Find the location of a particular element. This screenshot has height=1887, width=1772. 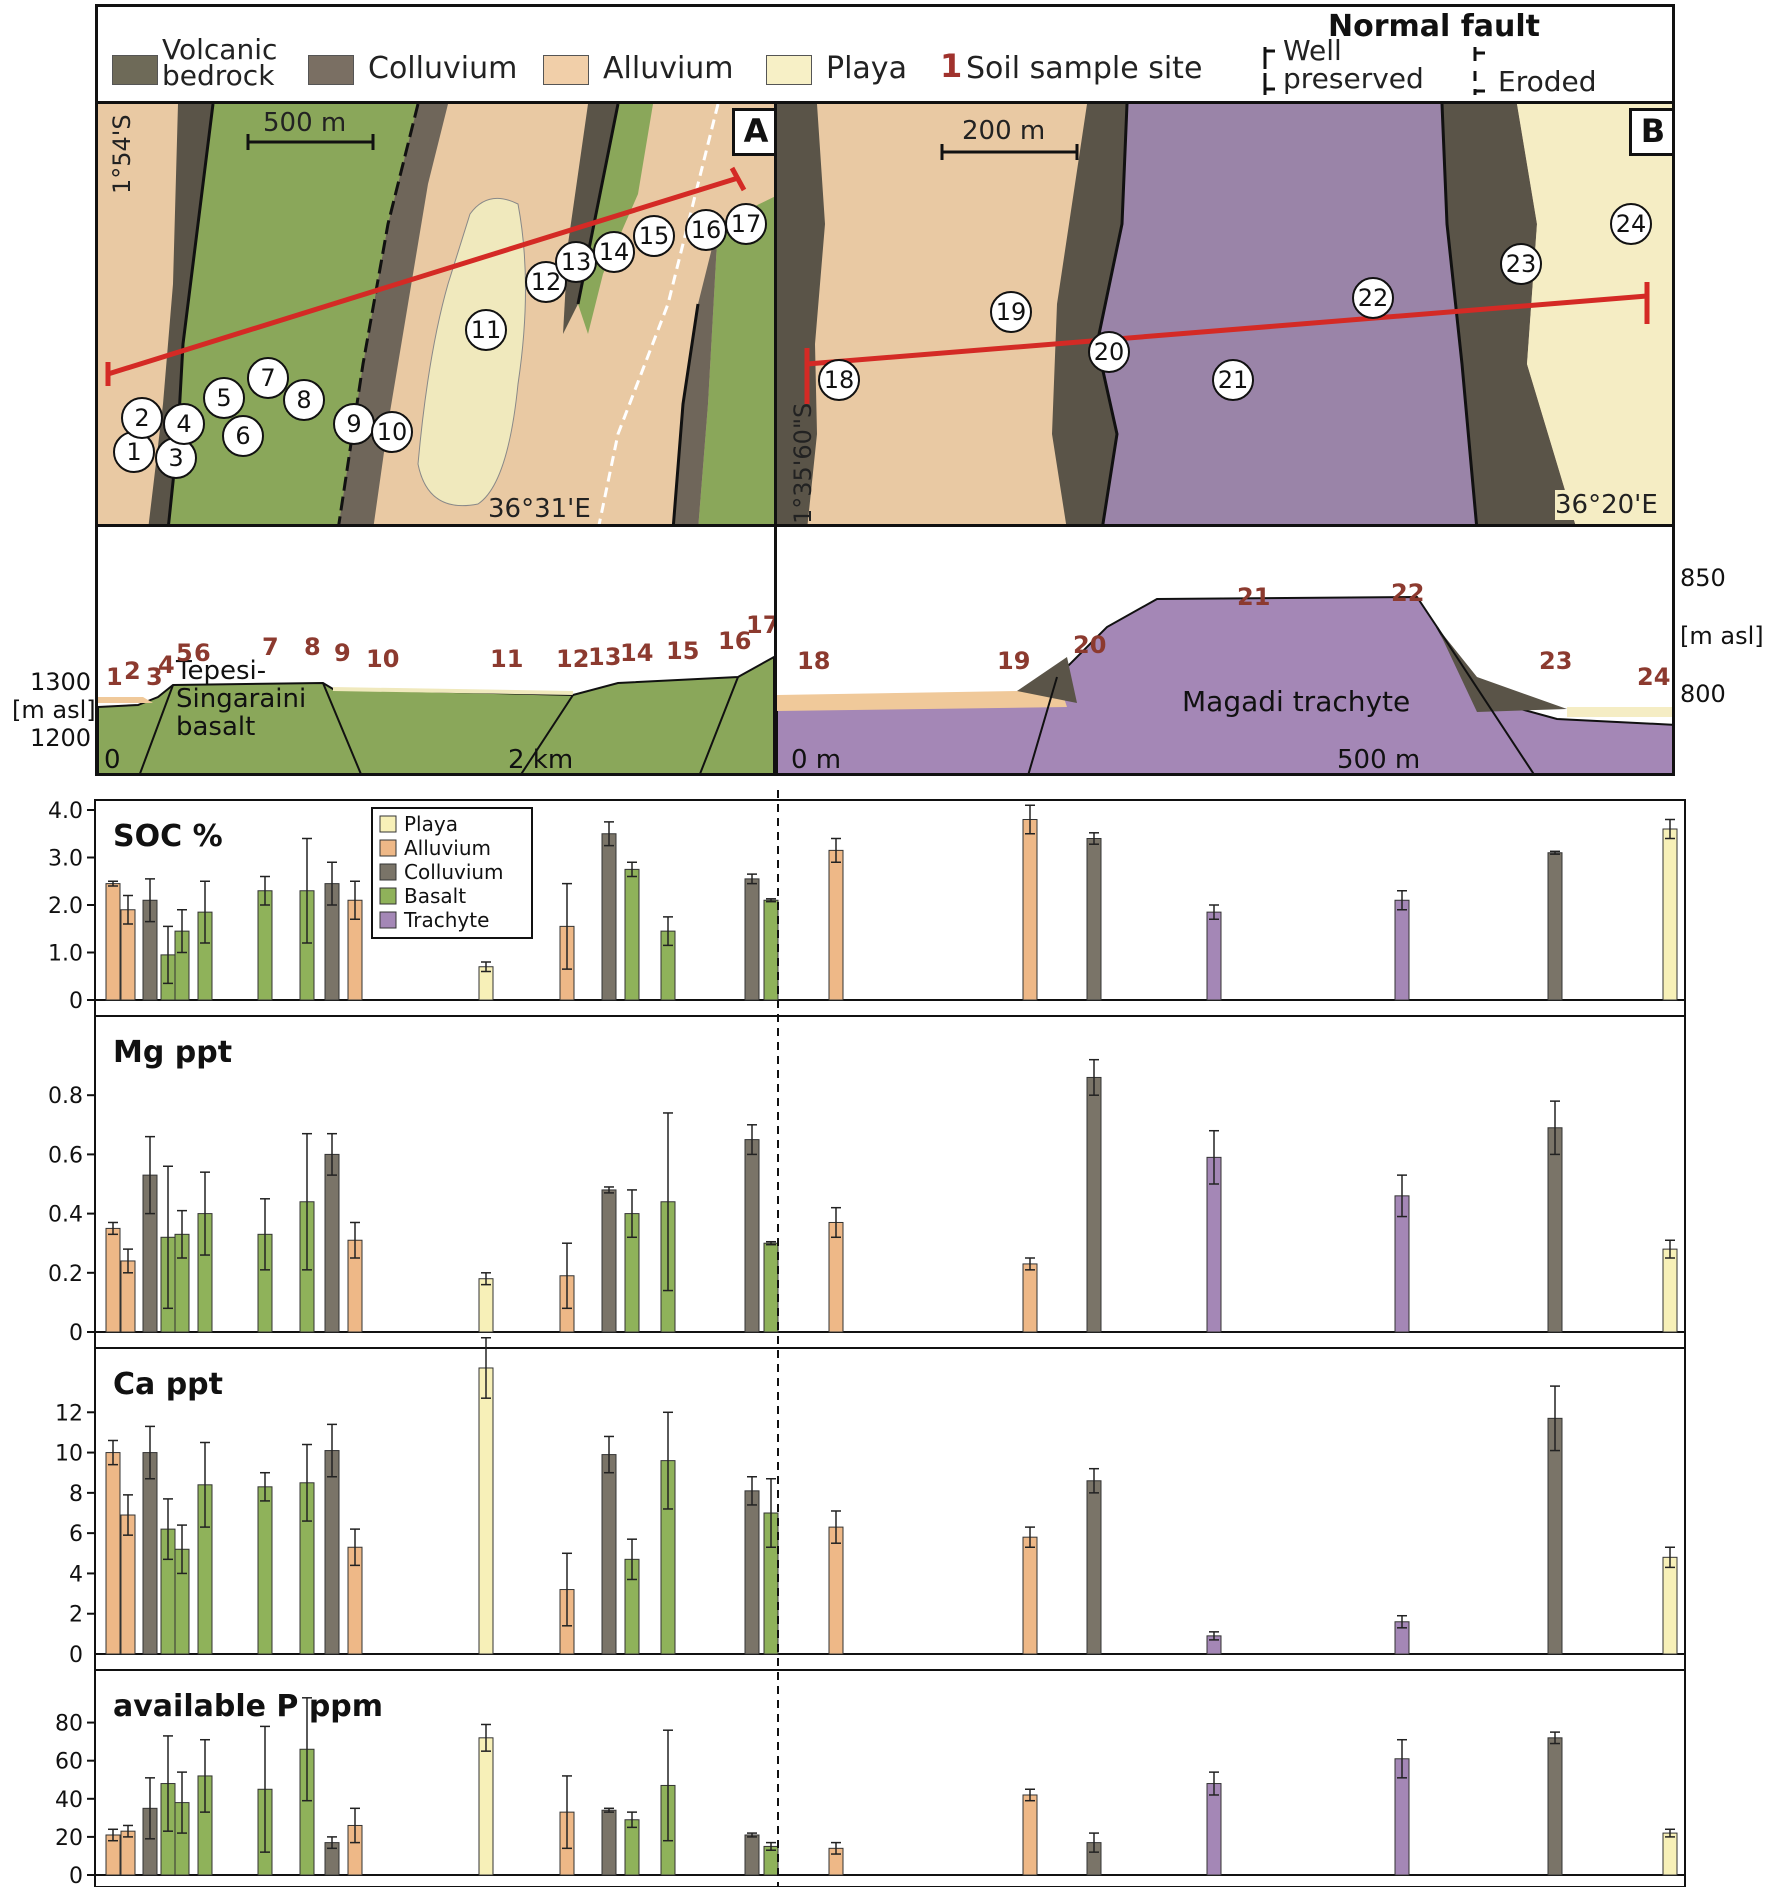

legend-label-well-preserved: Well preserved is located at coordinates (1353, 64).